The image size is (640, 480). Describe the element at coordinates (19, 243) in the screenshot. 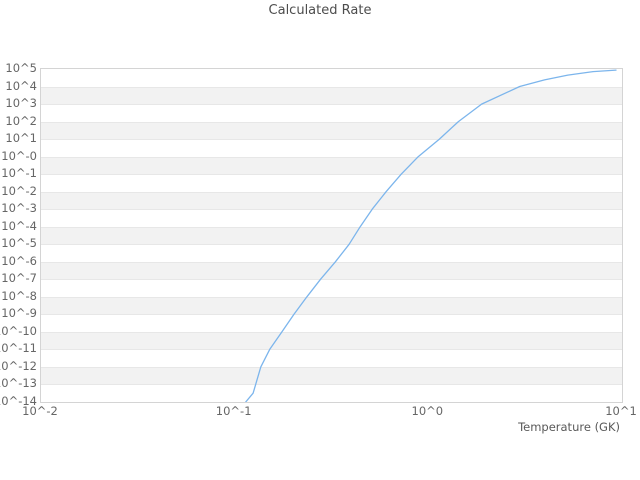

I see `y-tick-label: 10^-5` at that location.